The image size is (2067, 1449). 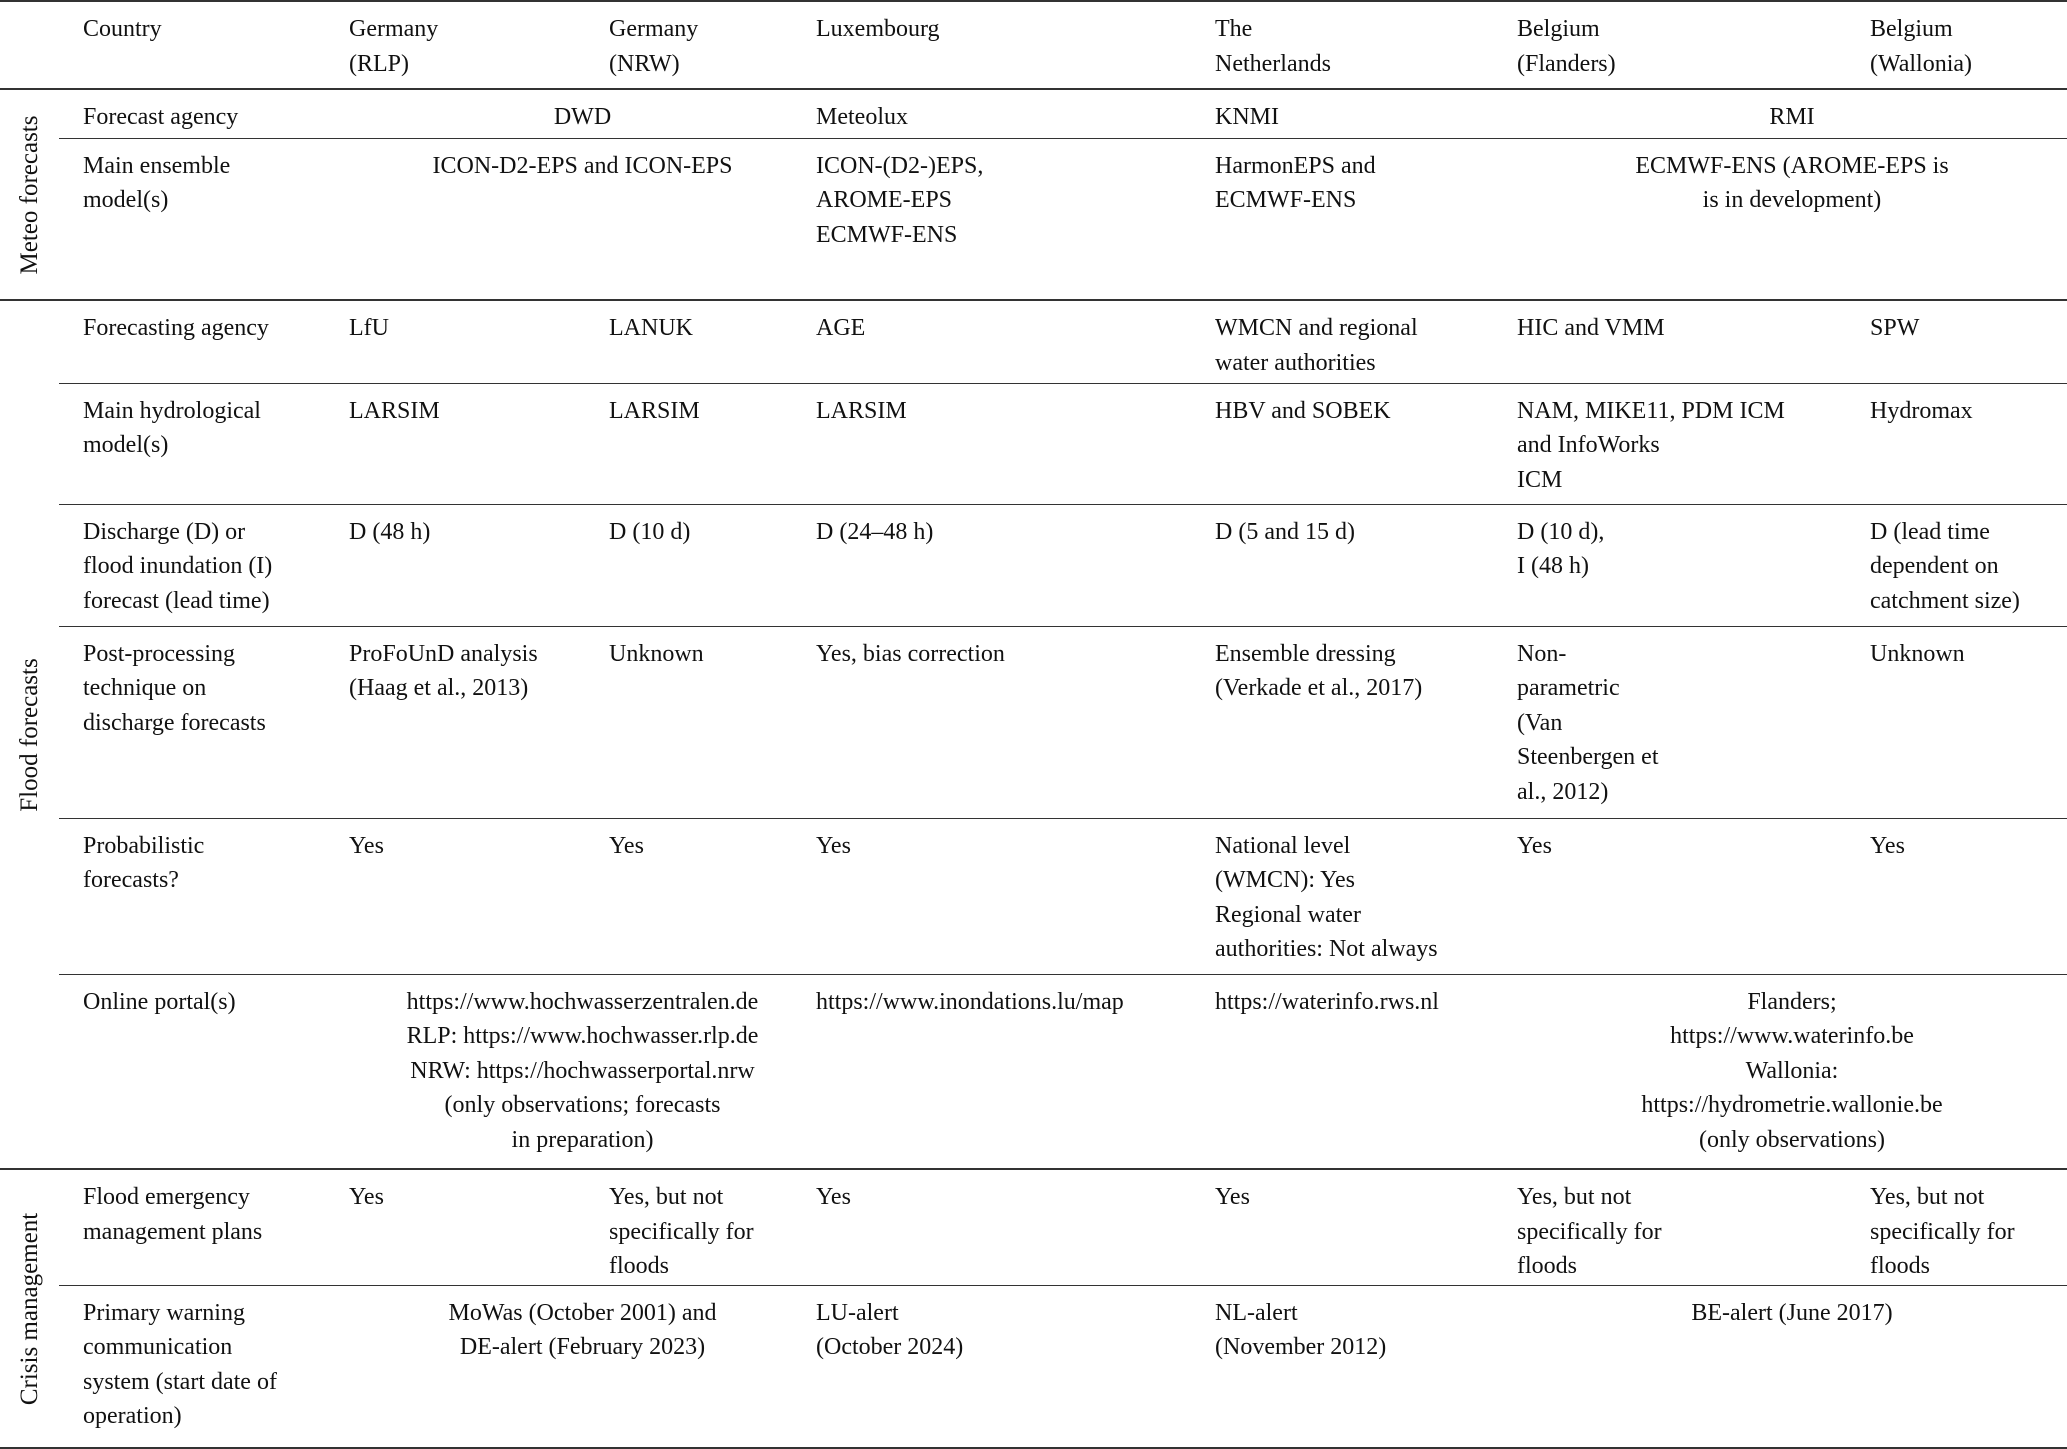 What do you see at coordinates (164, 1312) in the screenshot?
I see `cell-line: Primary warning` at bounding box center [164, 1312].